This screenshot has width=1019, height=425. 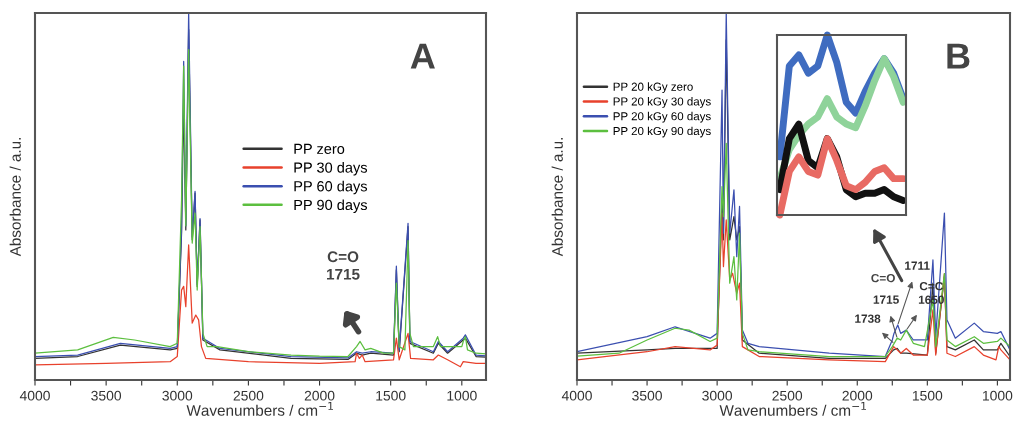 I want to click on annotation: 1711, so click(x=917, y=265).